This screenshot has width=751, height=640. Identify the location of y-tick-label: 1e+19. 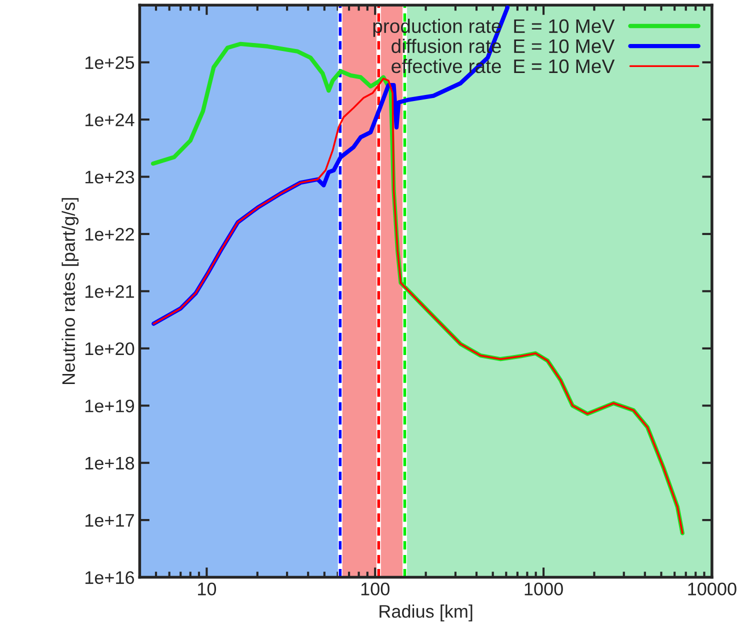
(109, 406).